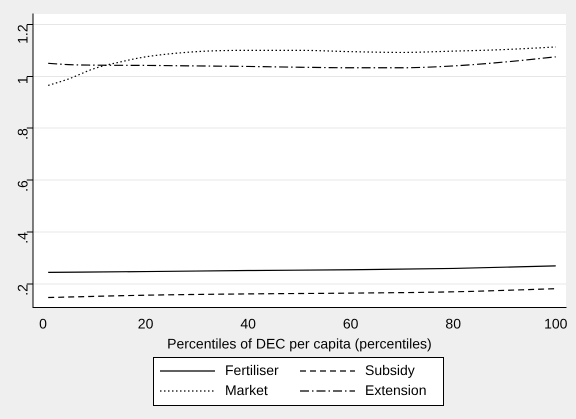 The height and width of the screenshot is (419, 576). What do you see at coordinates (390, 370) in the screenshot?
I see `legend-label: Subsidy` at bounding box center [390, 370].